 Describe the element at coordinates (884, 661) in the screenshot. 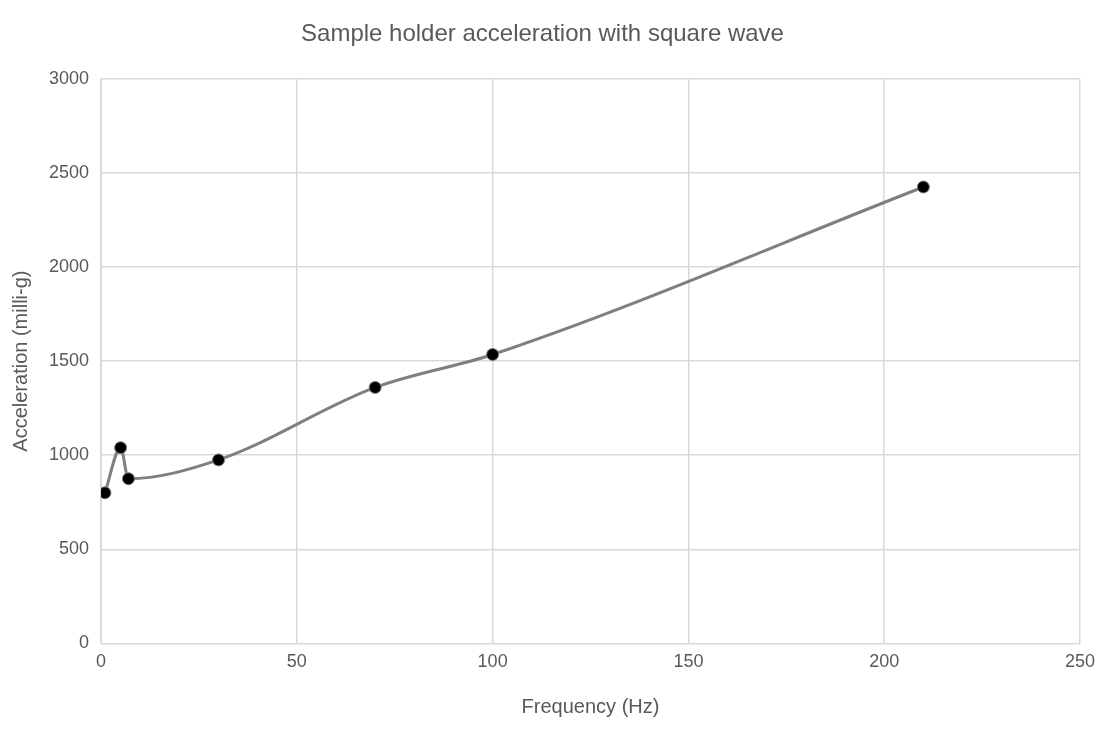

I see `x-tick-label: 200` at that location.